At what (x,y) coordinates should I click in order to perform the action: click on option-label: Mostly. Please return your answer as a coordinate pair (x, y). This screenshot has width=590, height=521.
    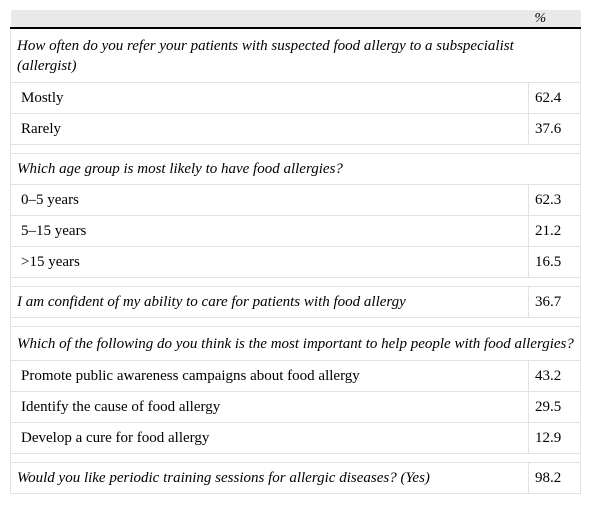
    Looking at the image, I should click on (269, 98).